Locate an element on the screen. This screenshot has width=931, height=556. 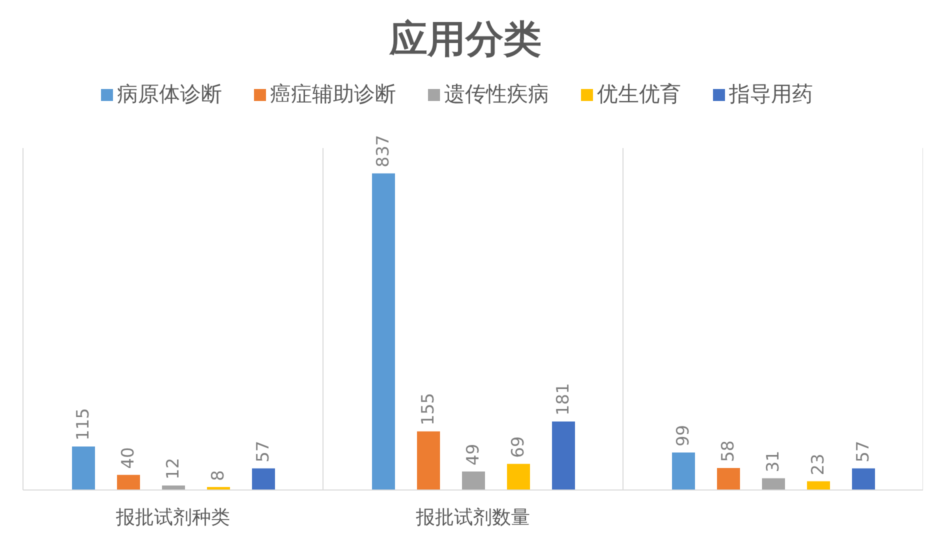
legend-label: 优生优育 is located at coordinates (639, 94).